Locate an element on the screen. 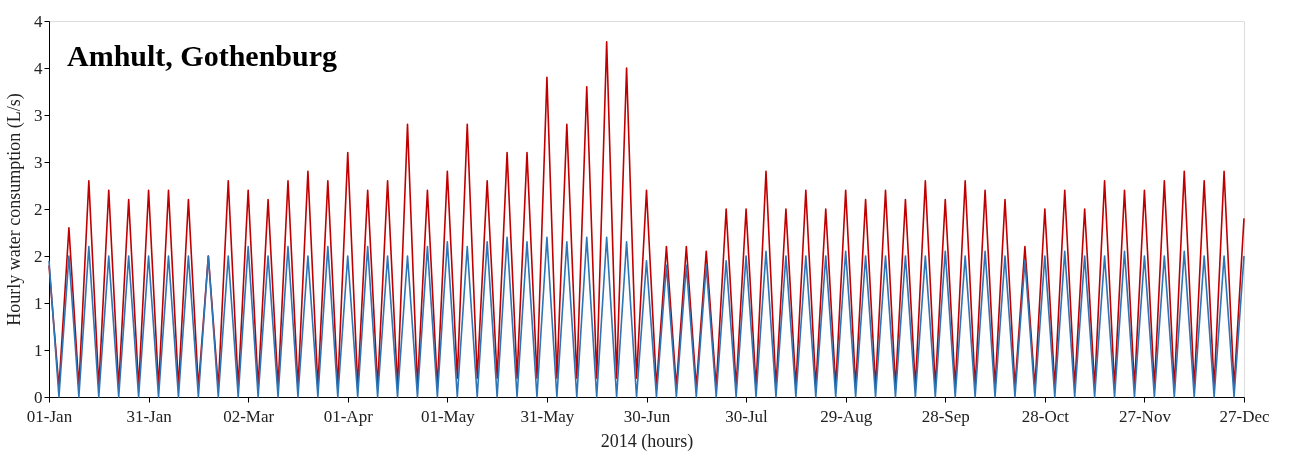 Image resolution: width=1310 pixels, height=463 pixels. x-tick-label: 27-Nov is located at coordinates (1145, 416).